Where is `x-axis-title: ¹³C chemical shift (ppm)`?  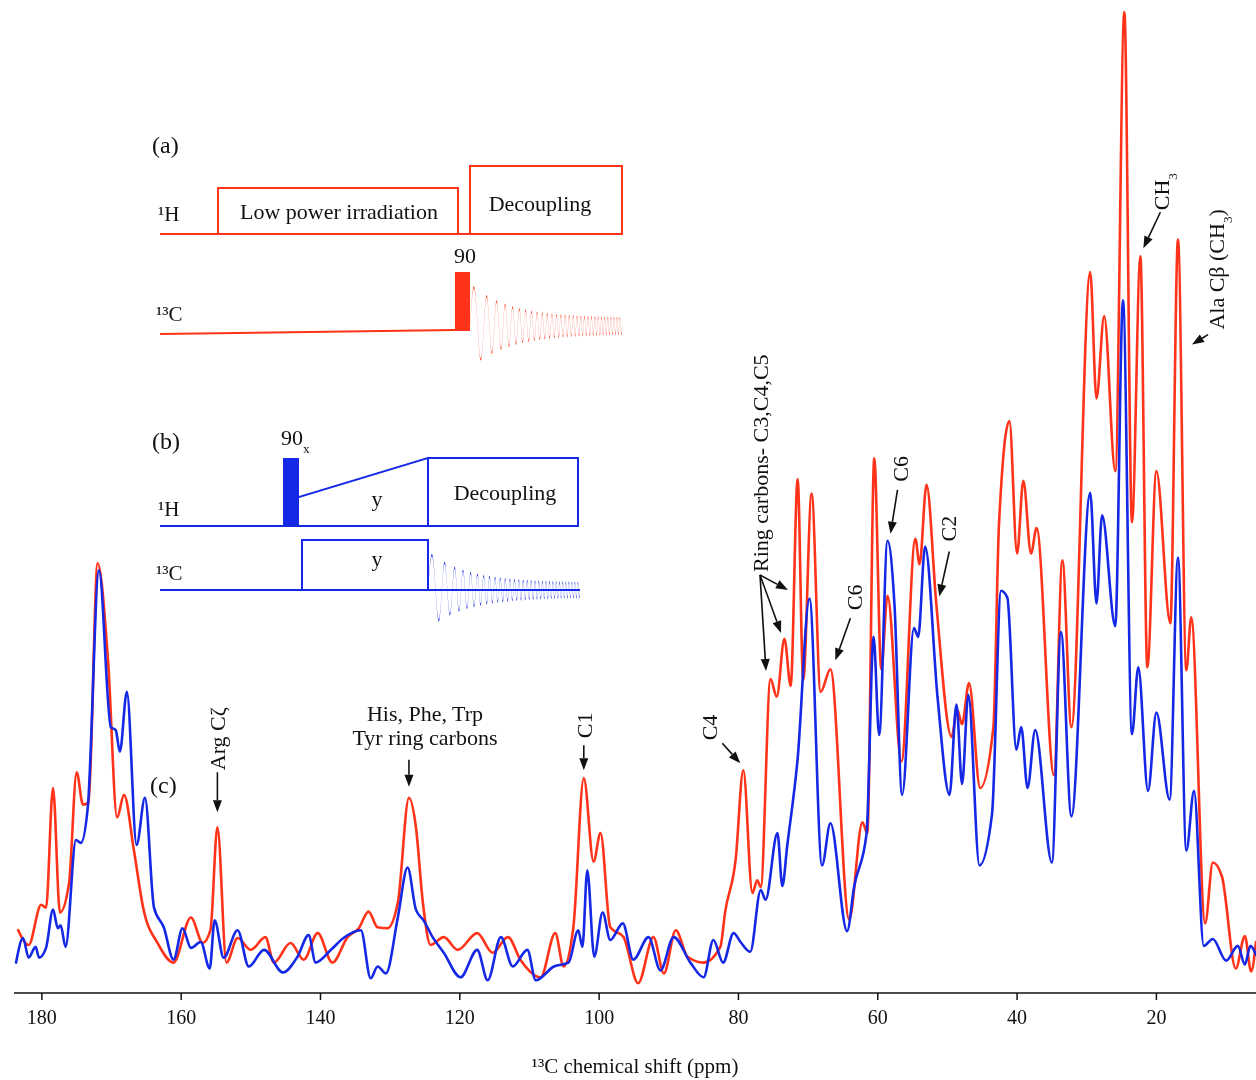
x-axis-title: ¹³C chemical shift (ppm) is located at coordinates (635, 1066).